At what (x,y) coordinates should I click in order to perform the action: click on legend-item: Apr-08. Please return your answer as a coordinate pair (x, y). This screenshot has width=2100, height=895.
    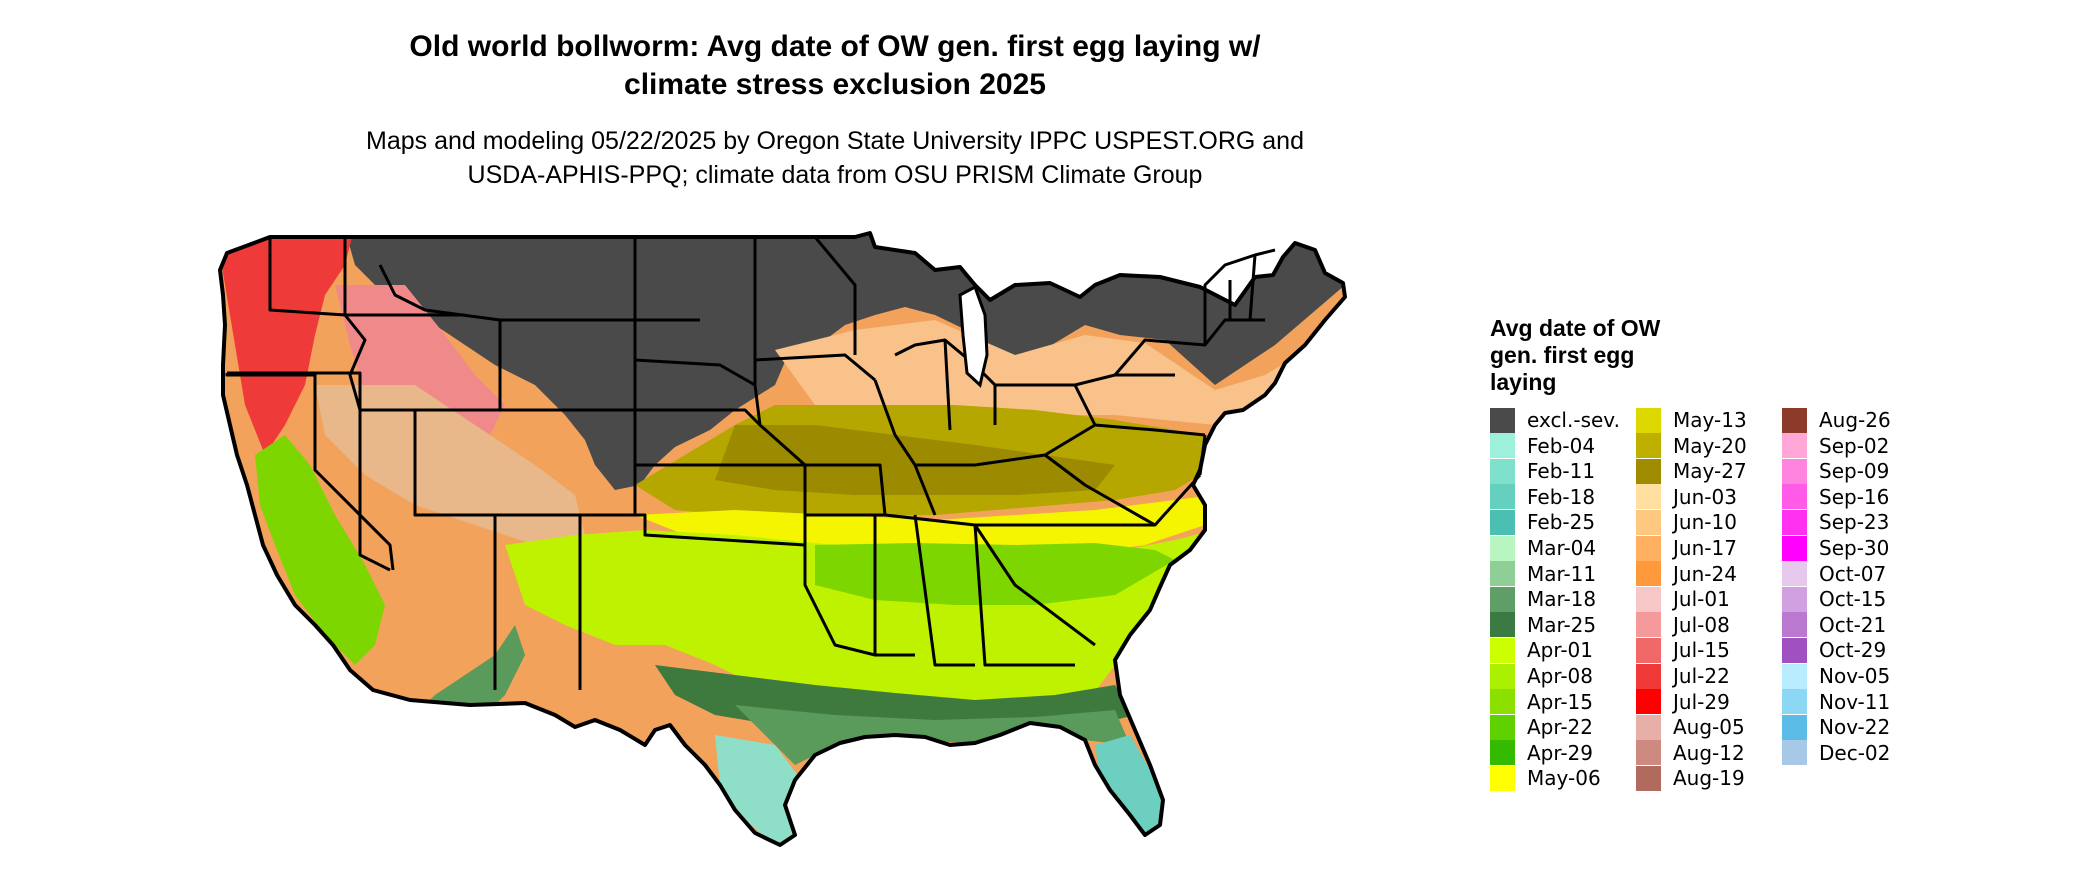
    Looking at the image, I should click on (1541, 676).